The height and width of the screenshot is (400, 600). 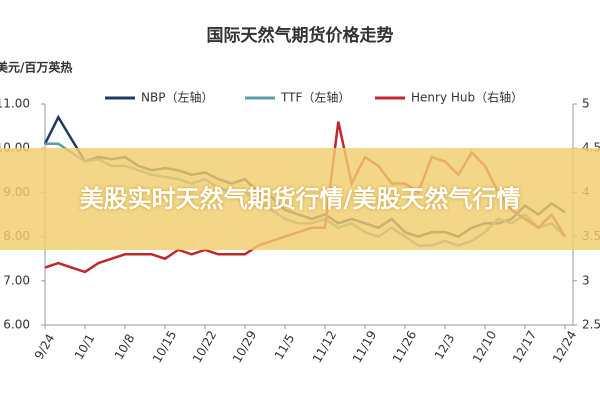 I want to click on legend-label: Henry Hub（右轴）, so click(x=467, y=97).